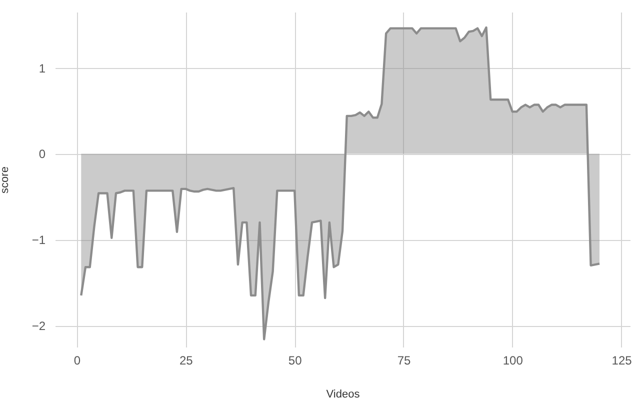 The height and width of the screenshot is (410, 637). What do you see at coordinates (513, 361) in the screenshot?
I see `x-tick-label: 100` at bounding box center [513, 361].